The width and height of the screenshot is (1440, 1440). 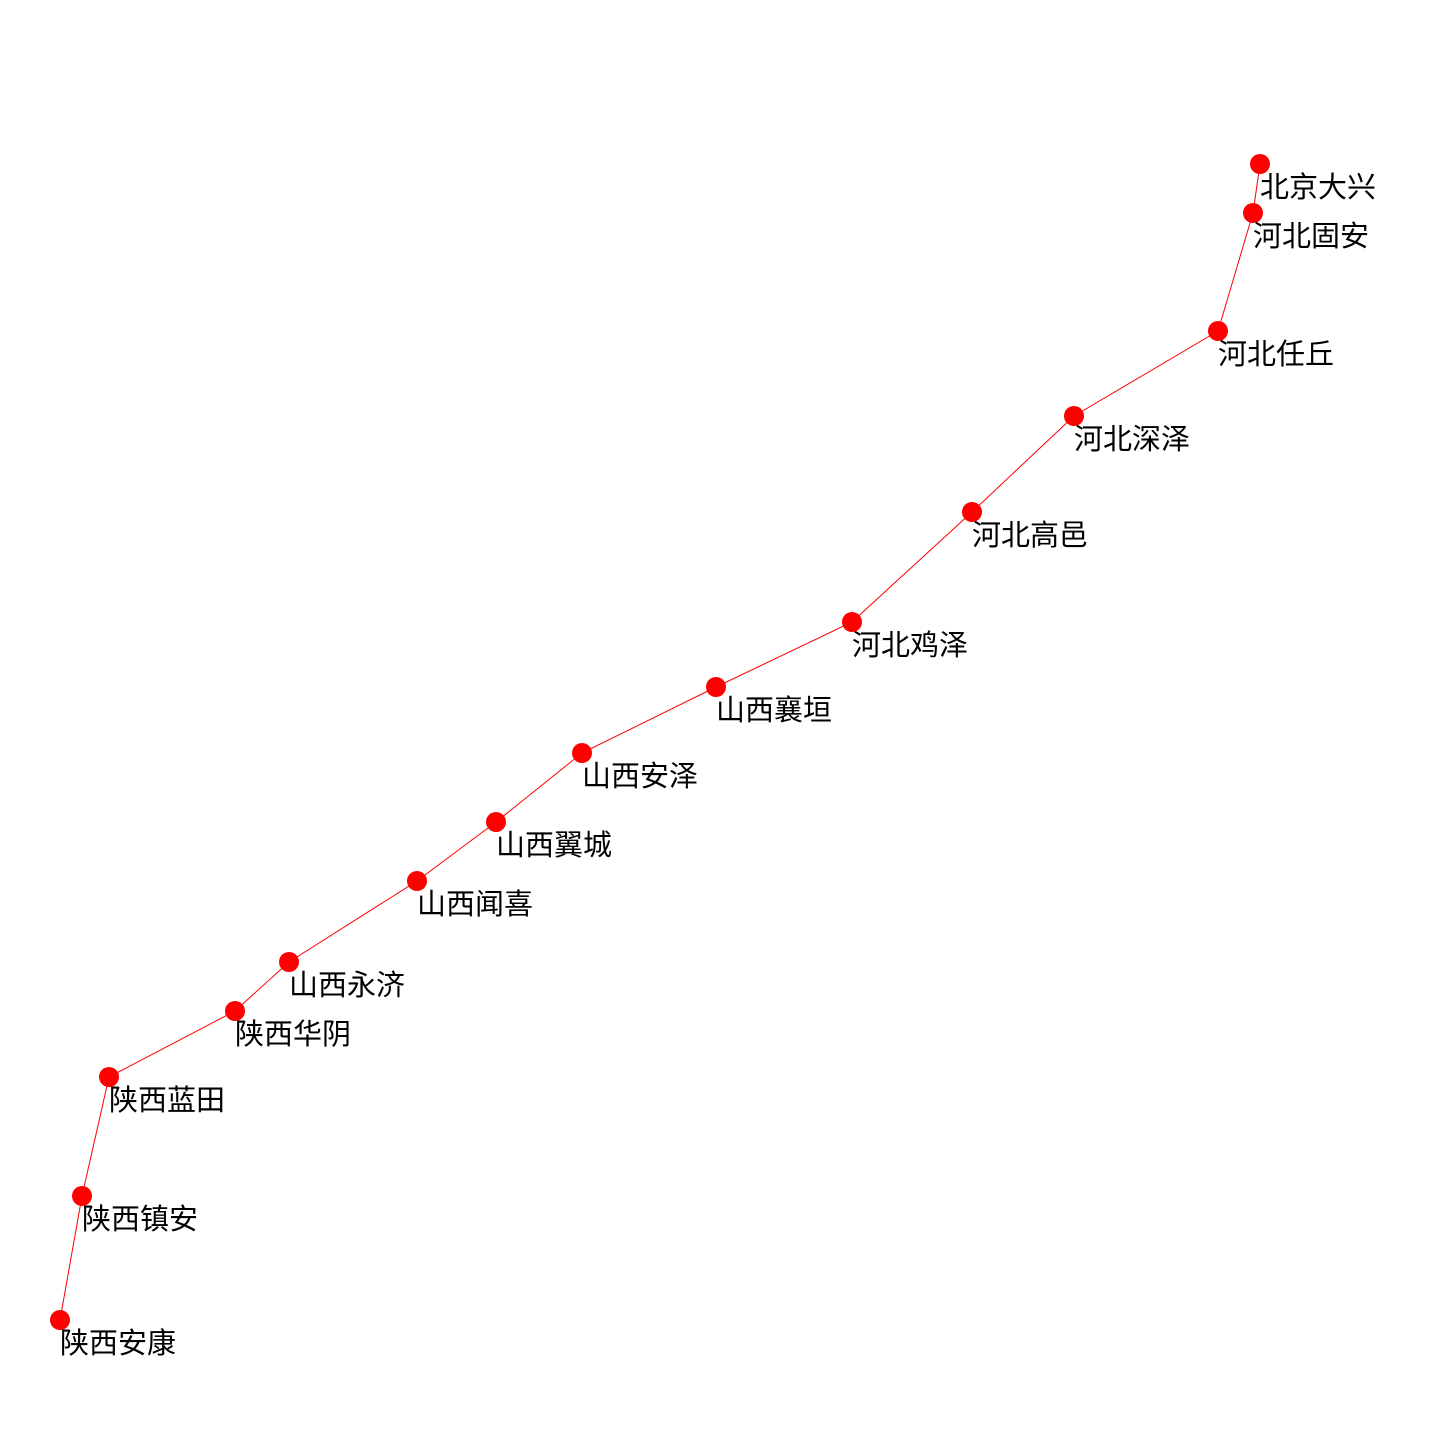 What do you see at coordinates (774, 710) in the screenshot?
I see `station-label-shanxi-xiangyuan: 山西襄垣` at bounding box center [774, 710].